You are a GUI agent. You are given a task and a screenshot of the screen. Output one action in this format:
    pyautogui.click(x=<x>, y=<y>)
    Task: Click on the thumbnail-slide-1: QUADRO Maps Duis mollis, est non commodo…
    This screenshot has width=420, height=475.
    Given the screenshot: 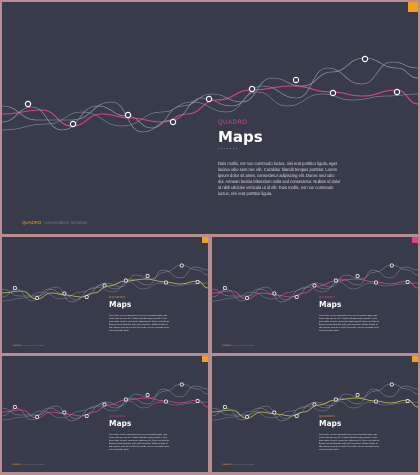 What is the action you would take?
    pyautogui.click(x=105, y=295)
    